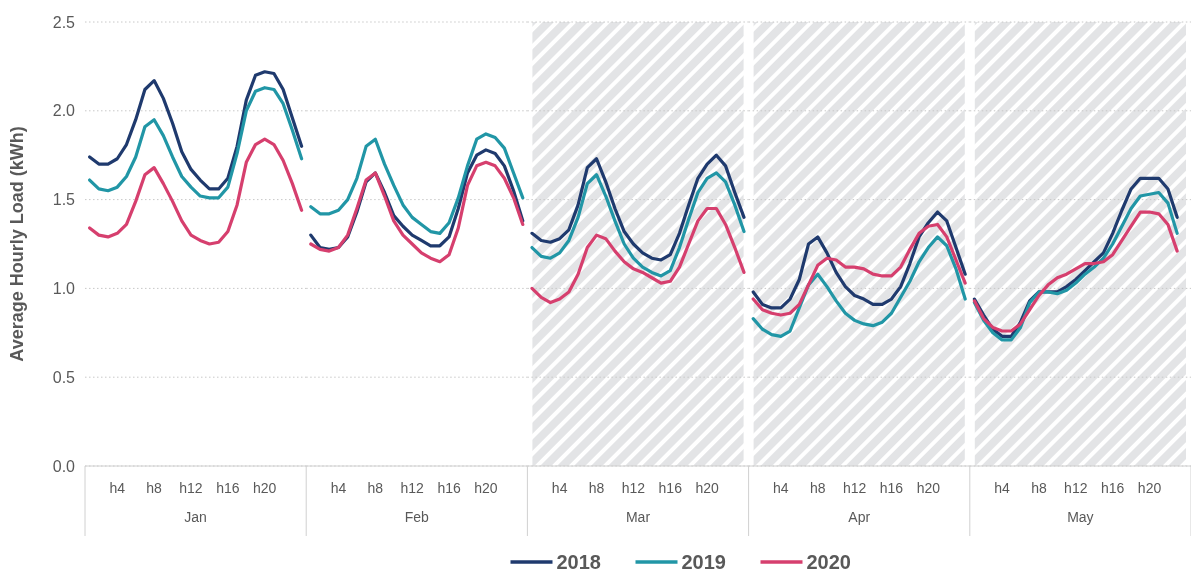 This screenshot has width=1199, height=585. Describe the element at coordinates (64, 466) in the screenshot. I see `y-tick-label: 0.0` at that location.